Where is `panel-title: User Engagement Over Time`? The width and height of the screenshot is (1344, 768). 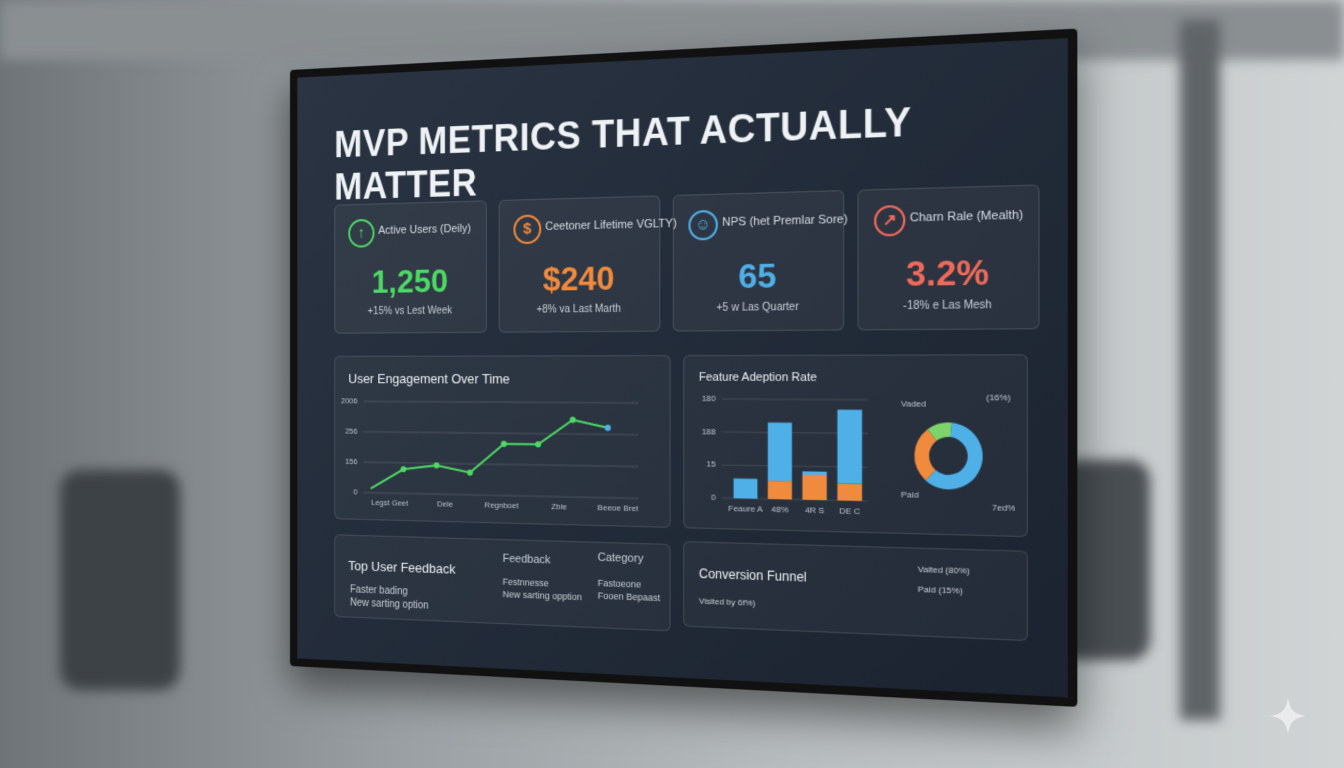 panel-title: User Engagement Over Time is located at coordinates (429, 379).